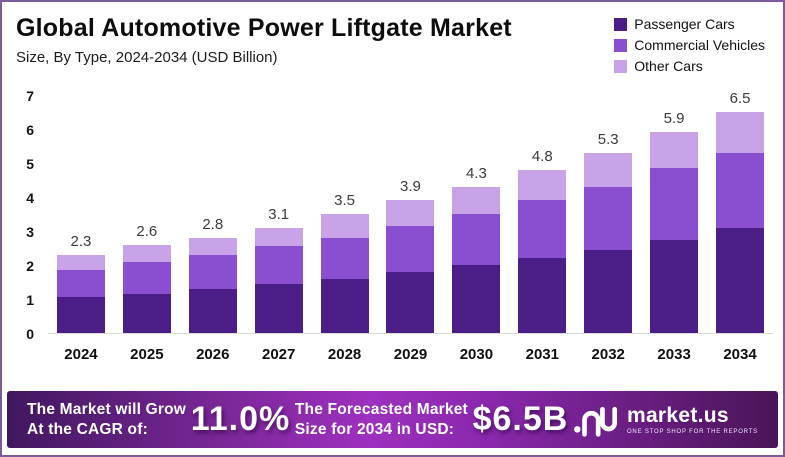 The width and height of the screenshot is (785, 457). I want to click on bar-2029: 3.9, so click(410, 255).